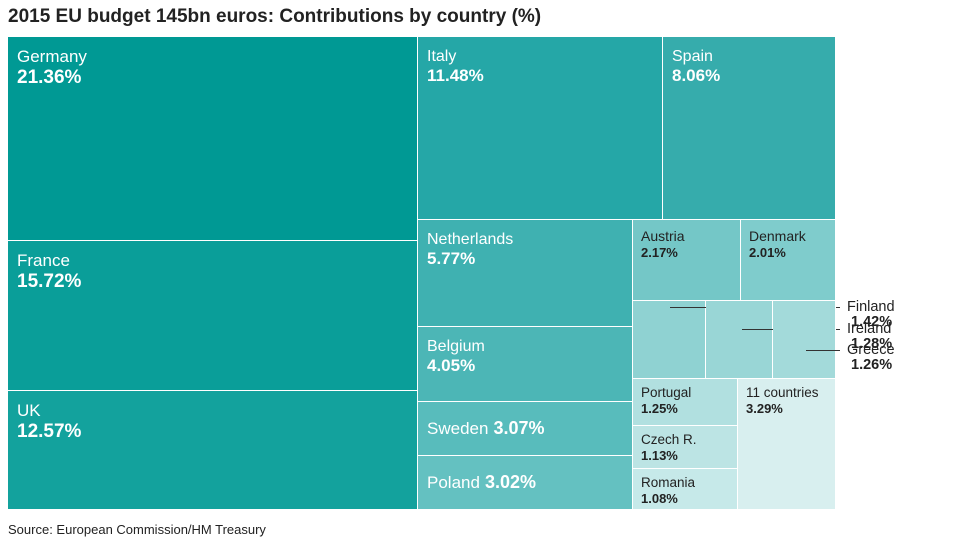 The height and width of the screenshot is (549, 976). What do you see at coordinates (451, 259) in the screenshot?
I see `tile-value-netherlands: 5.77%` at bounding box center [451, 259].